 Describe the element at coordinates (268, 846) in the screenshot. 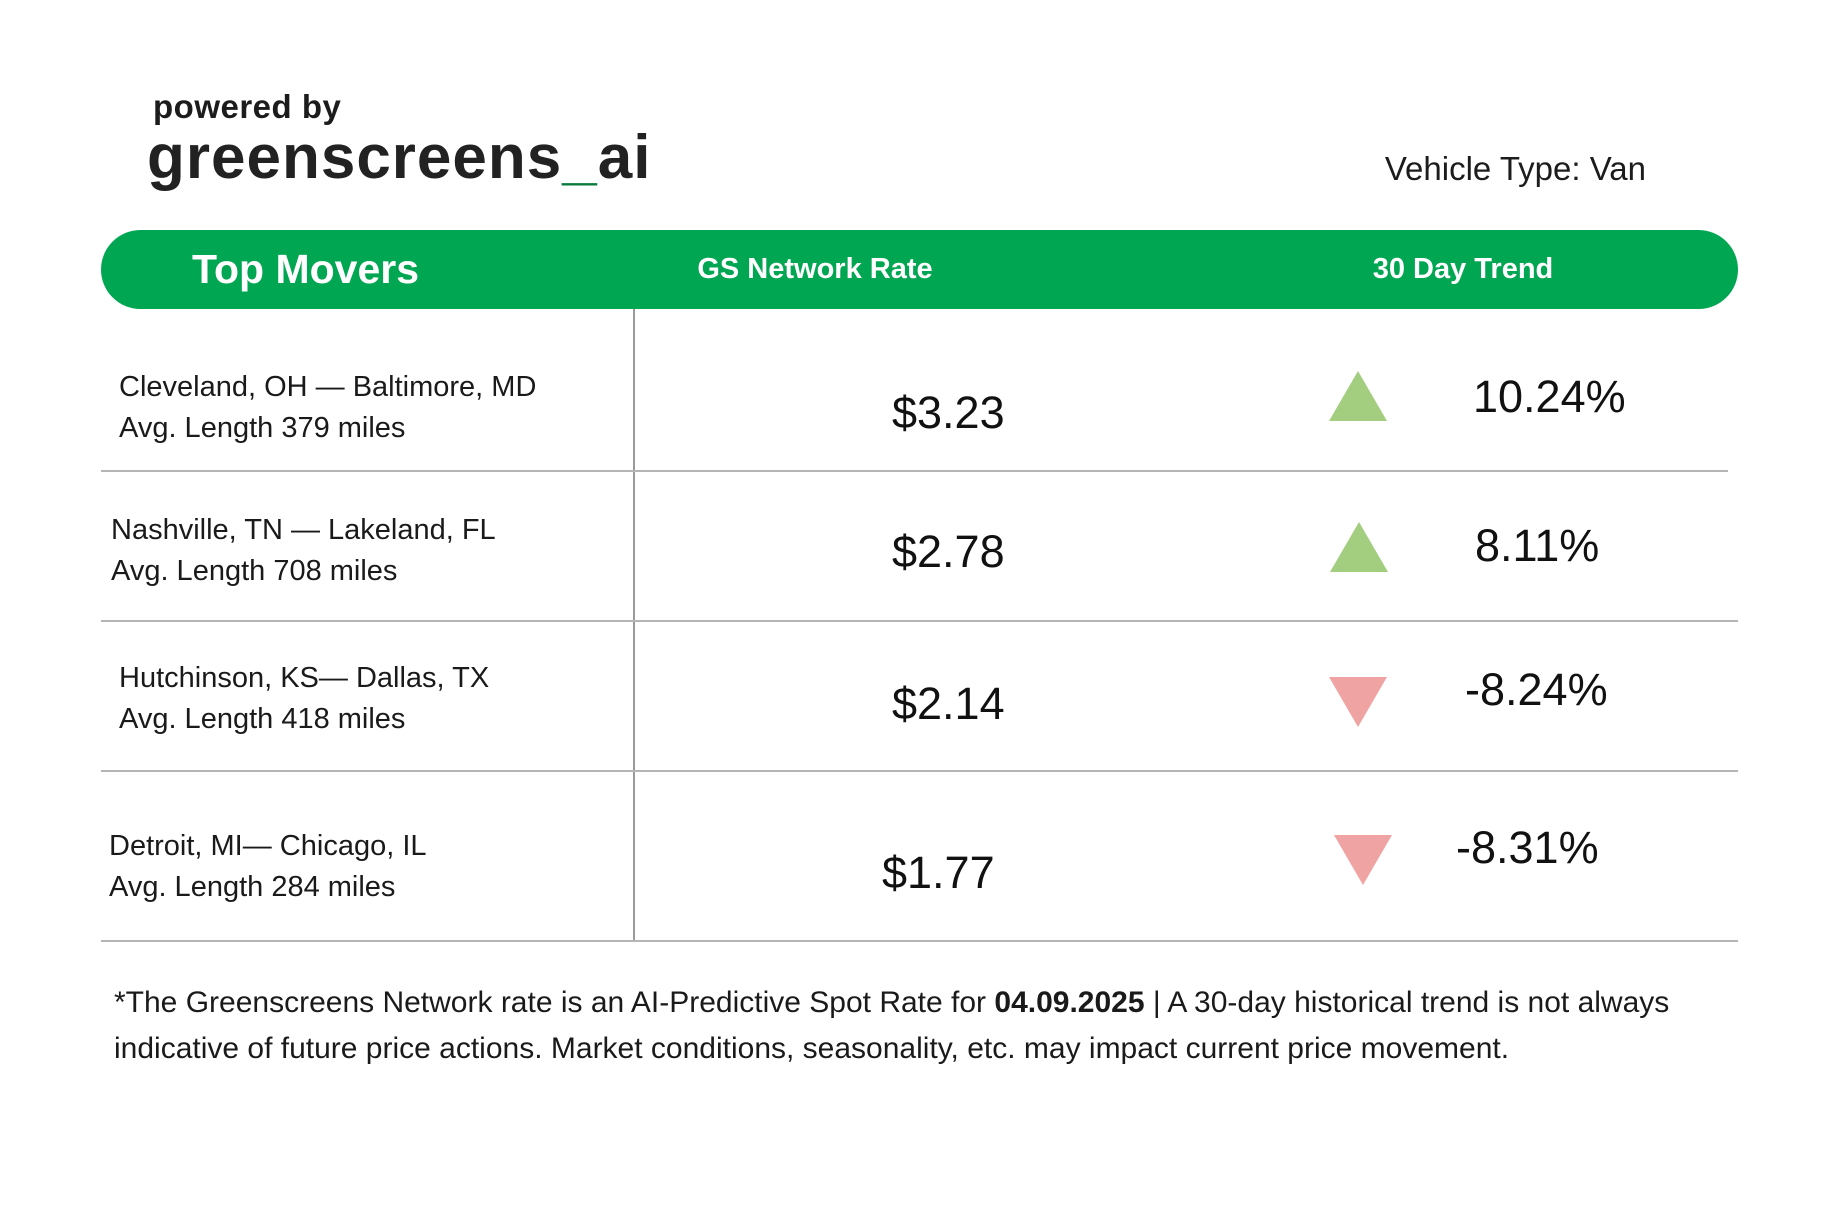

I see `lane-route: Detroit, MI— Chicago, IL` at that location.